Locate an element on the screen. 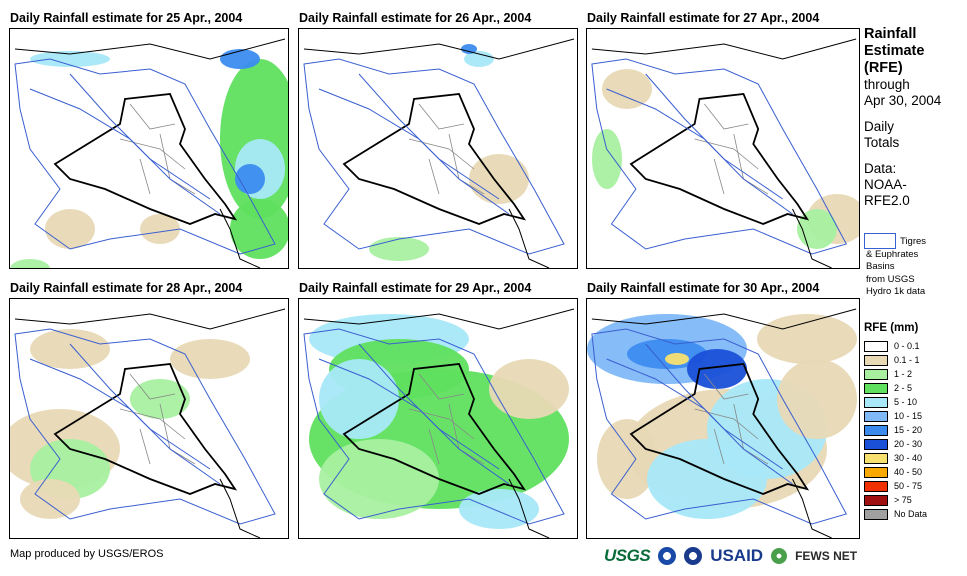 The height and width of the screenshot is (576, 967). legend-item: 50 - 75 is located at coordinates (895, 486).